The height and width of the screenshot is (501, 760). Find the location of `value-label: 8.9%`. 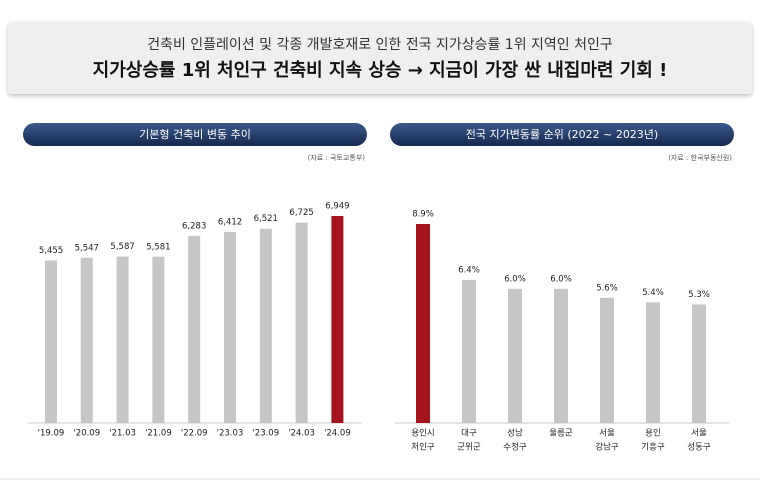

value-label: 8.9% is located at coordinates (423, 215).